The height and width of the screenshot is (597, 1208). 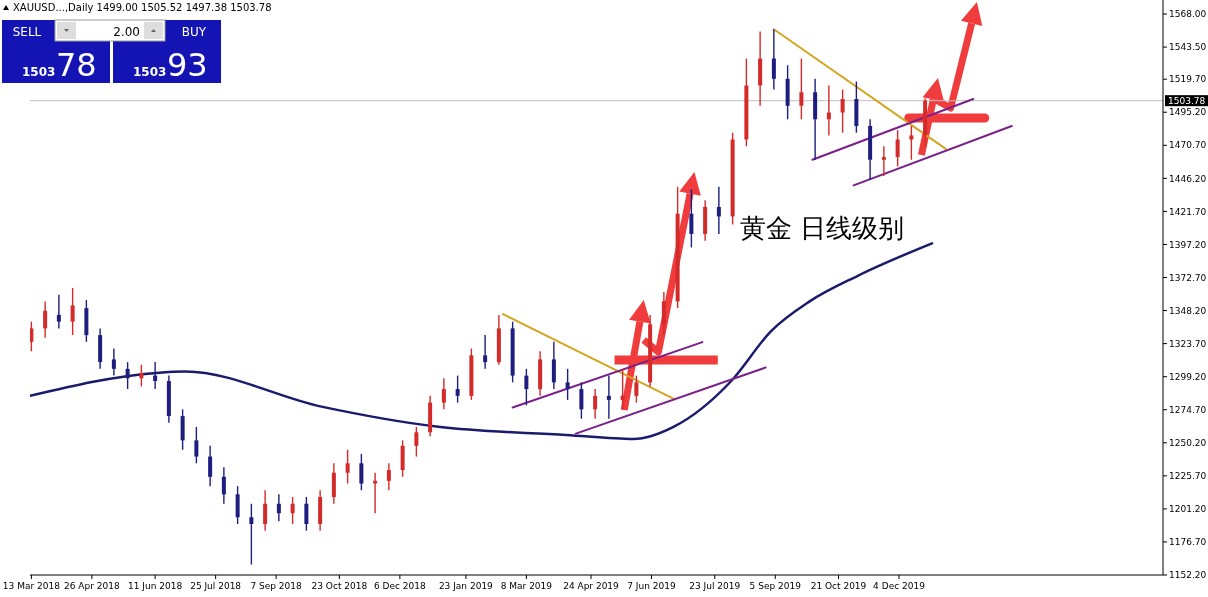 I want to click on x-tick-label: 21 Oct 2019, so click(x=838, y=586).